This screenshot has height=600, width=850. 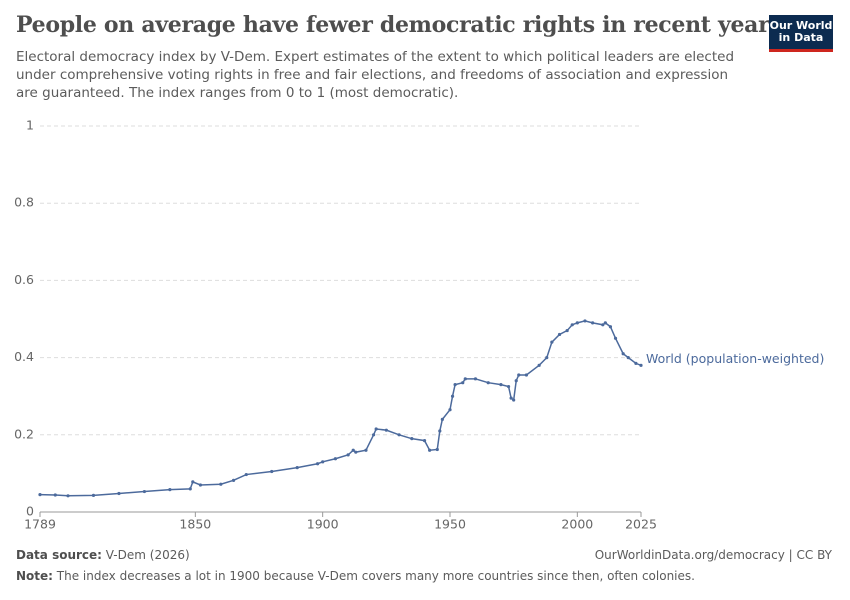 What do you see at coordinates (59, 555) in the screenshot?
I see `source-label: Data source:` at bounding box center [59, 555].